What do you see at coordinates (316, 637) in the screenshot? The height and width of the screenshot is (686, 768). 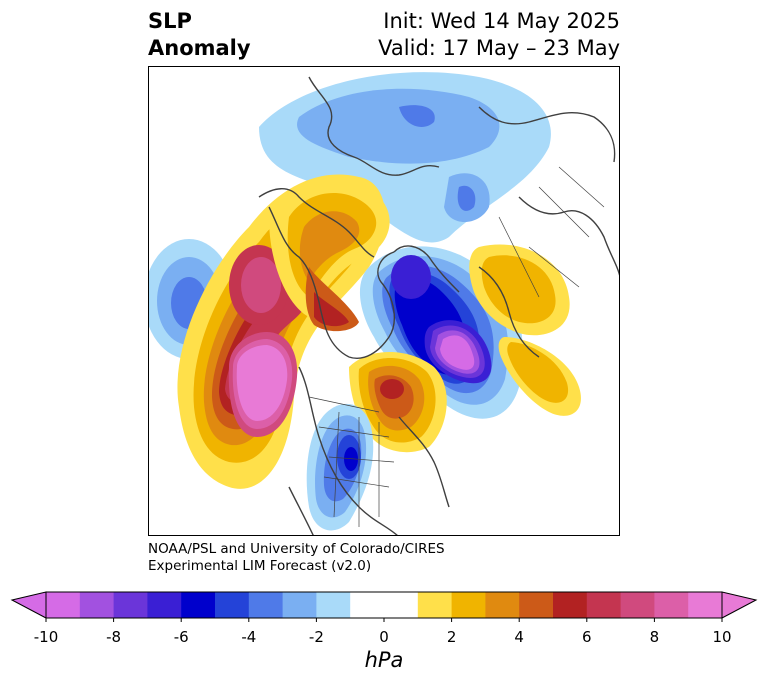 I see `colorbar-tick-label: -2` at bounding box center [316, 637].